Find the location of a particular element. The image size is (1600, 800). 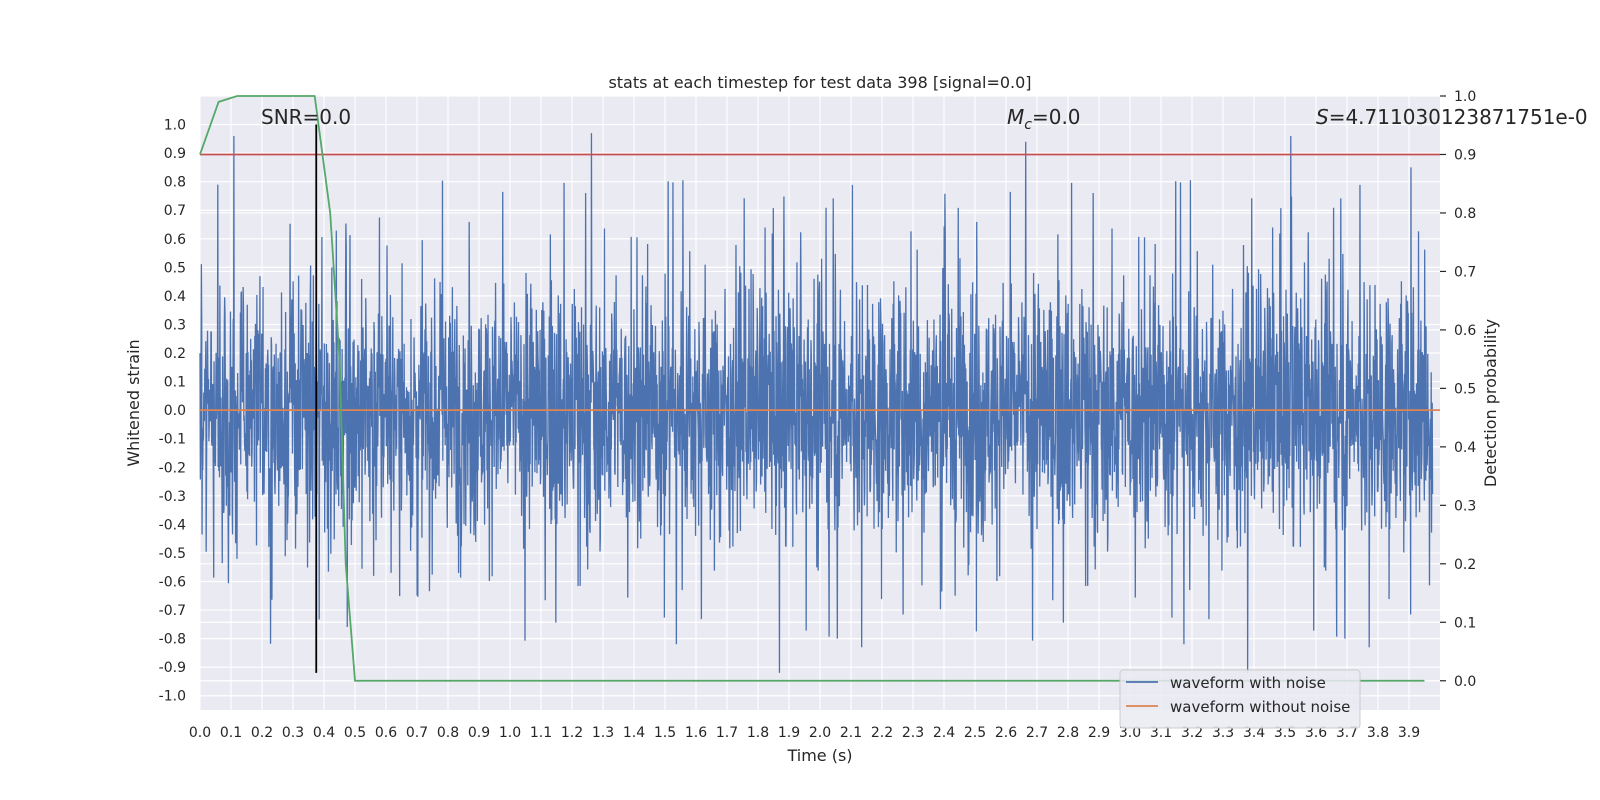

y-tick-label: 0.3 is located at coordinates (175, 325).